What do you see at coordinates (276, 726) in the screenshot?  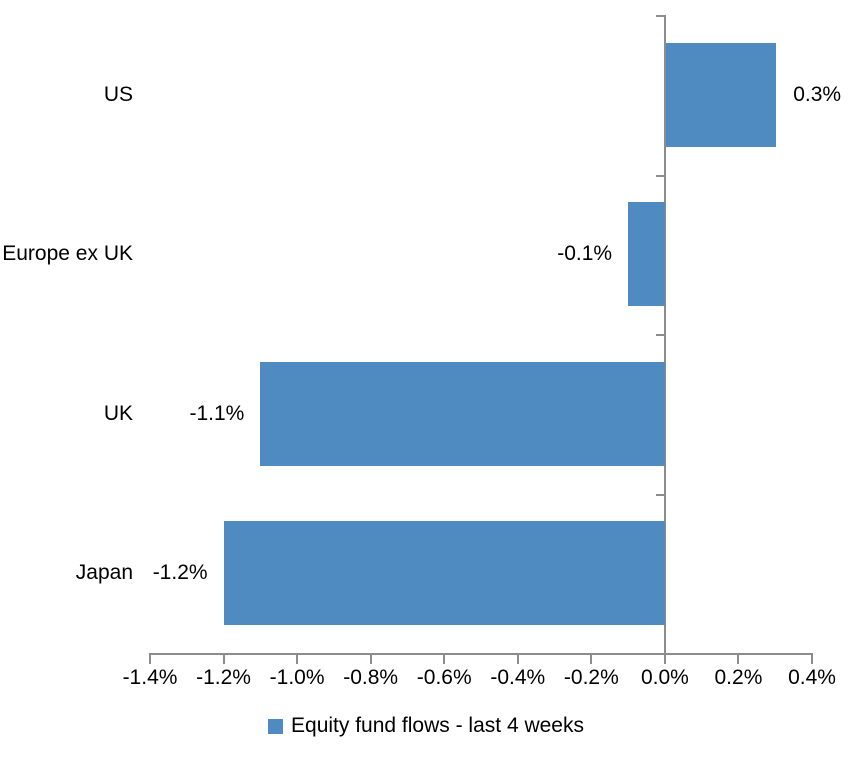 I see `legend-swatch-icon` at bounding box center [276, 726].